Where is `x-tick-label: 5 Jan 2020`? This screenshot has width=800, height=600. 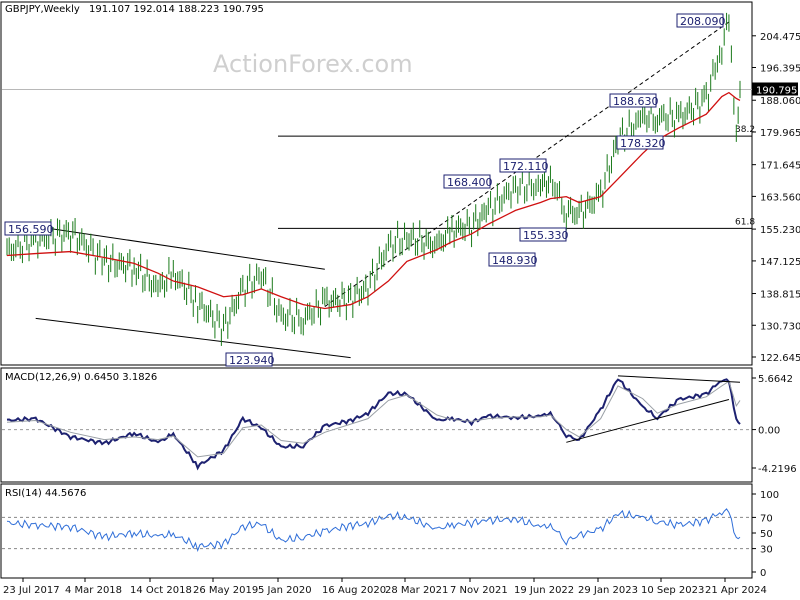
x-tick-label: 5 Jan 2020 is located at coordinates (285, 590).